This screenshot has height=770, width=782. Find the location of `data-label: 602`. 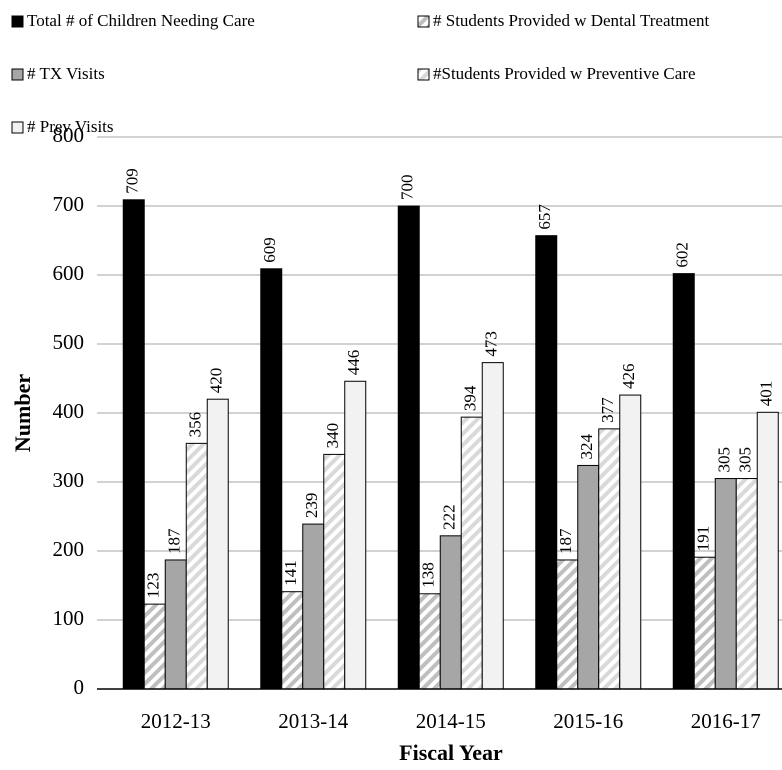

data-label: 602 is located at coordinates (682, 255).